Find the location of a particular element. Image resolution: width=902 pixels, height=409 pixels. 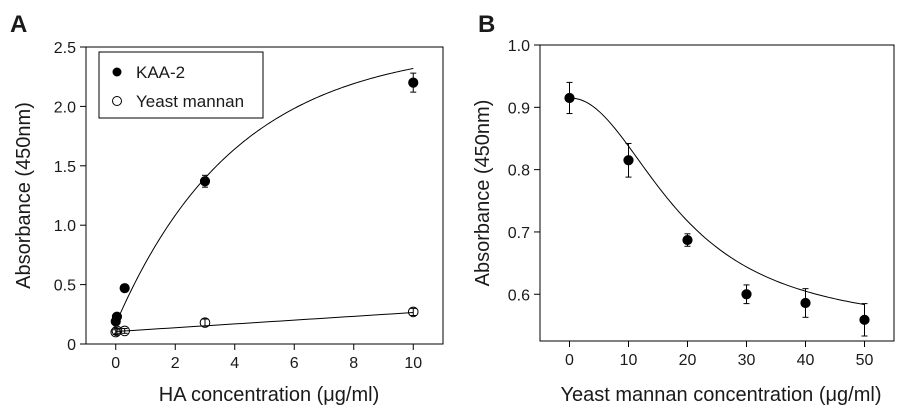

panel-a-legend: KAA-2 Yeast mannan is located at coordinates (181, 85).